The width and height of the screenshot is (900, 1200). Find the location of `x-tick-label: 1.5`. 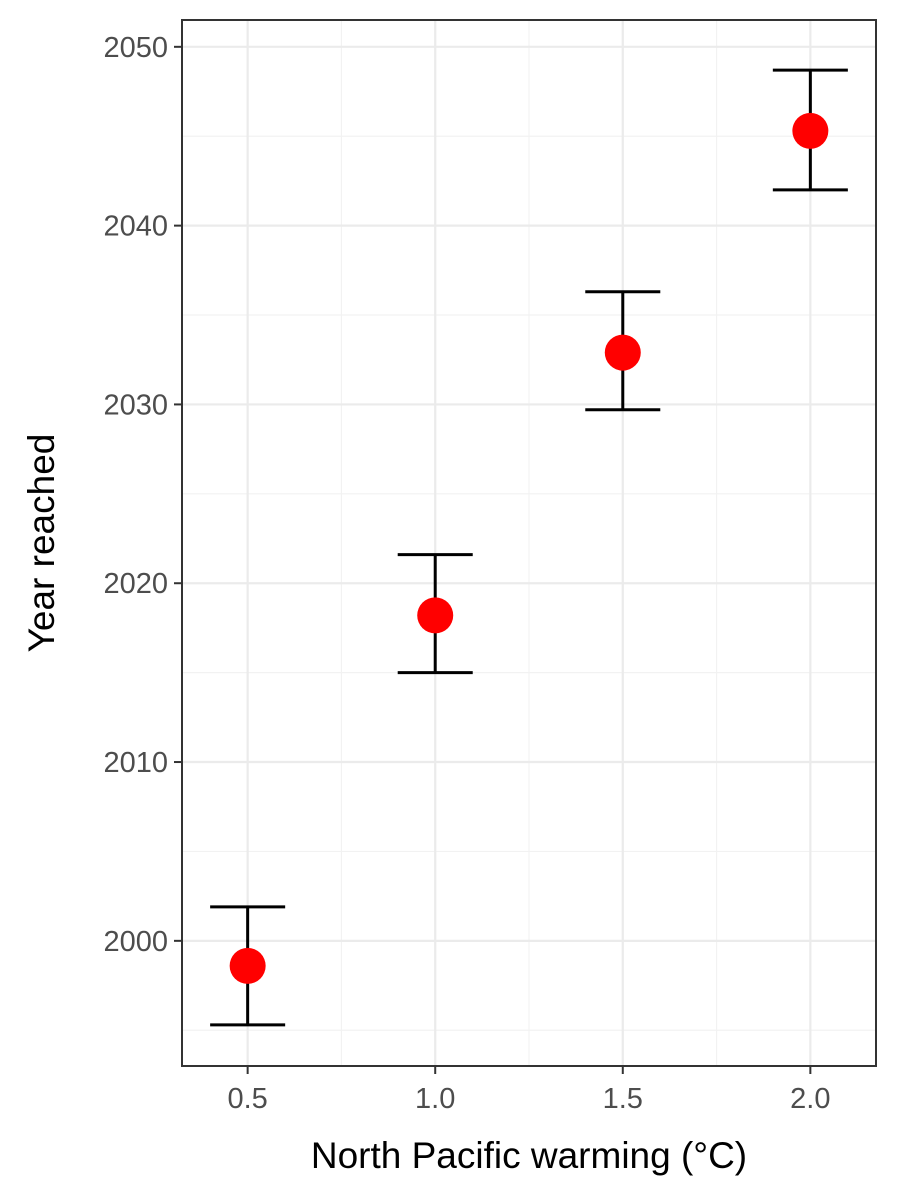

x-tick-label: 1.5 is located at coordinates (623, 1099).